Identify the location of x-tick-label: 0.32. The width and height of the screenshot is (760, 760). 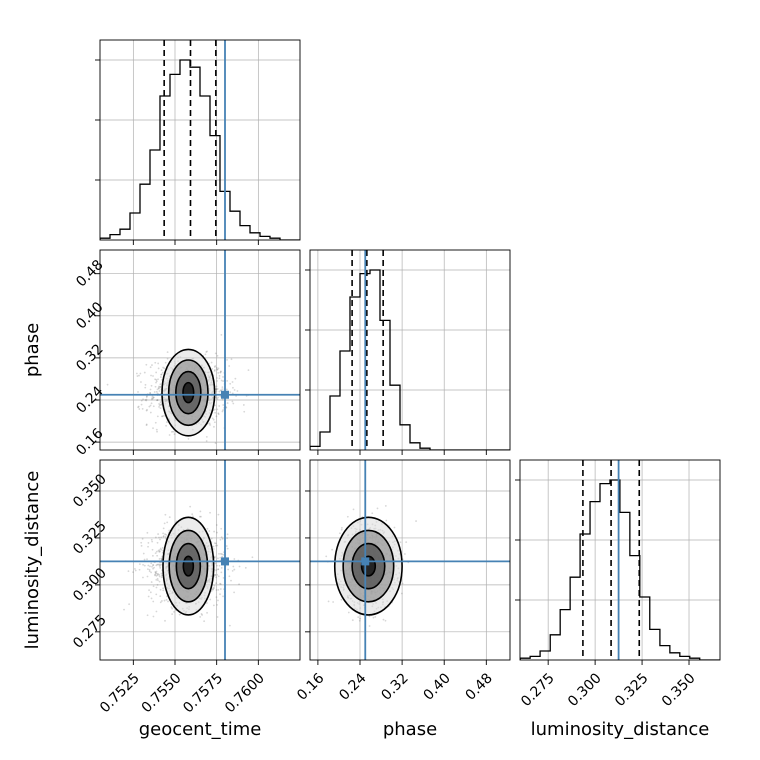
(394, 686).